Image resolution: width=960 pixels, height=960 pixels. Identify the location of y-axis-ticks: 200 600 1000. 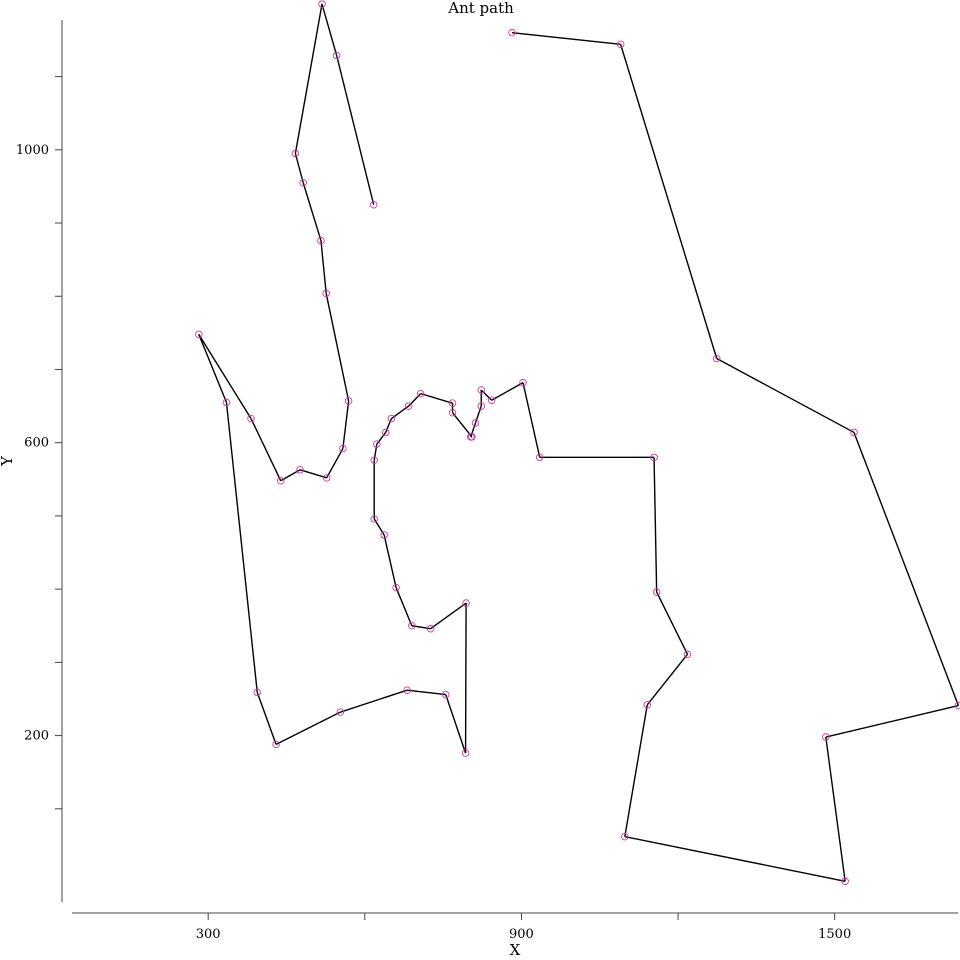
(39, 443).